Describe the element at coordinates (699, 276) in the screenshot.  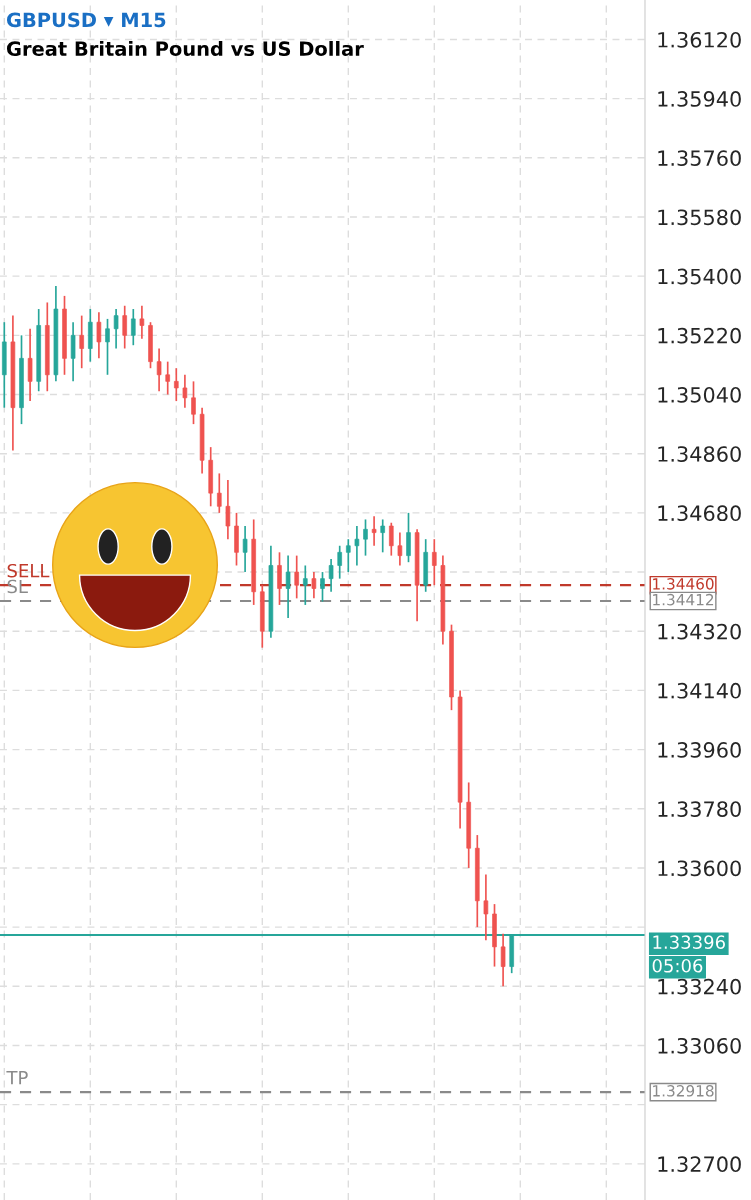
I see `y-tick-label: 1.35400` at that location.